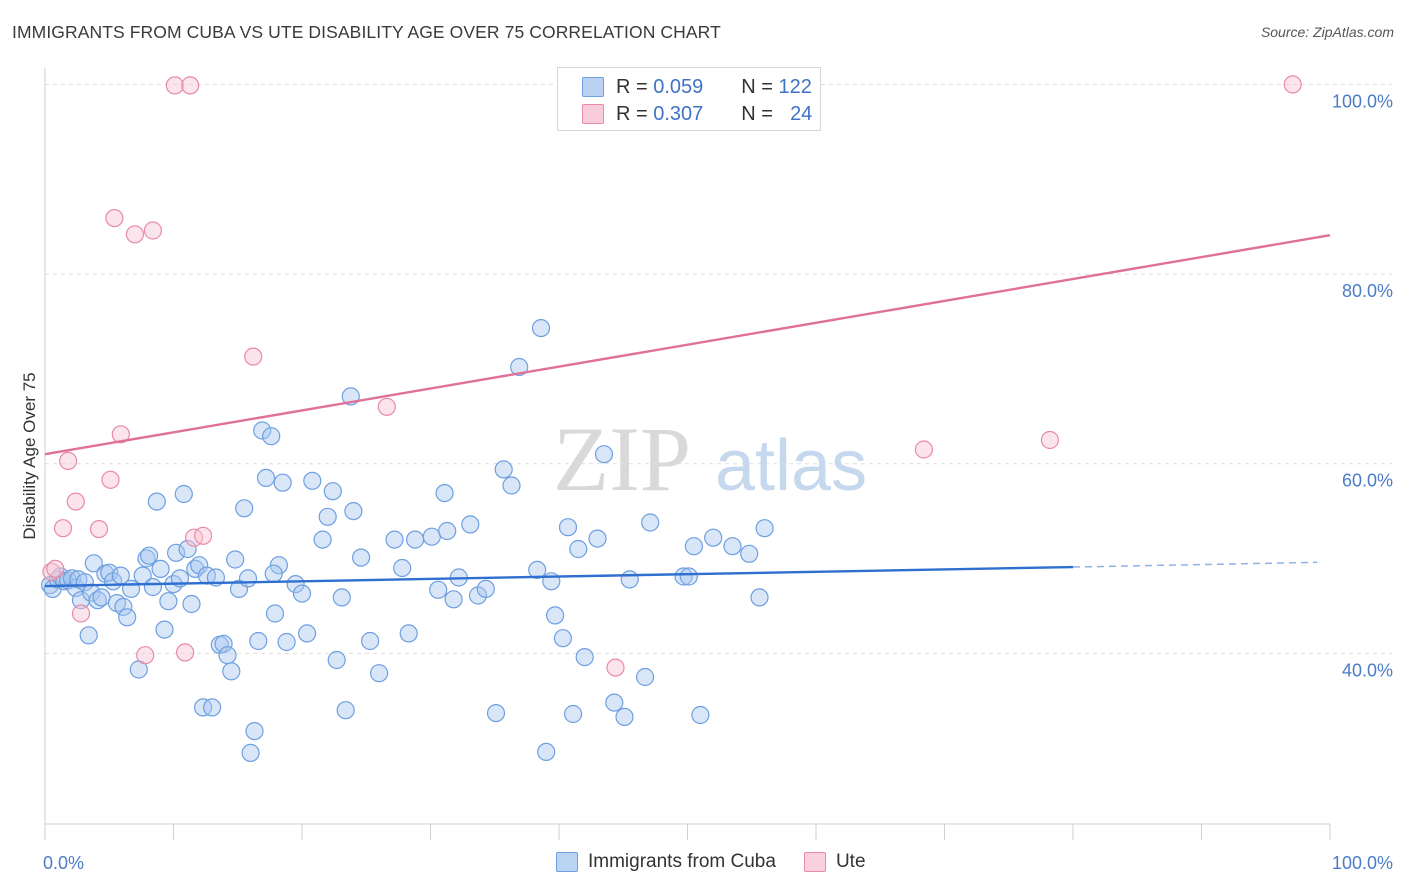 Image resolution: width=1406 pixels, height=892 pixels. I want to click on legend-item-cuba: Immigrants from Cuba, so click(666, 862).